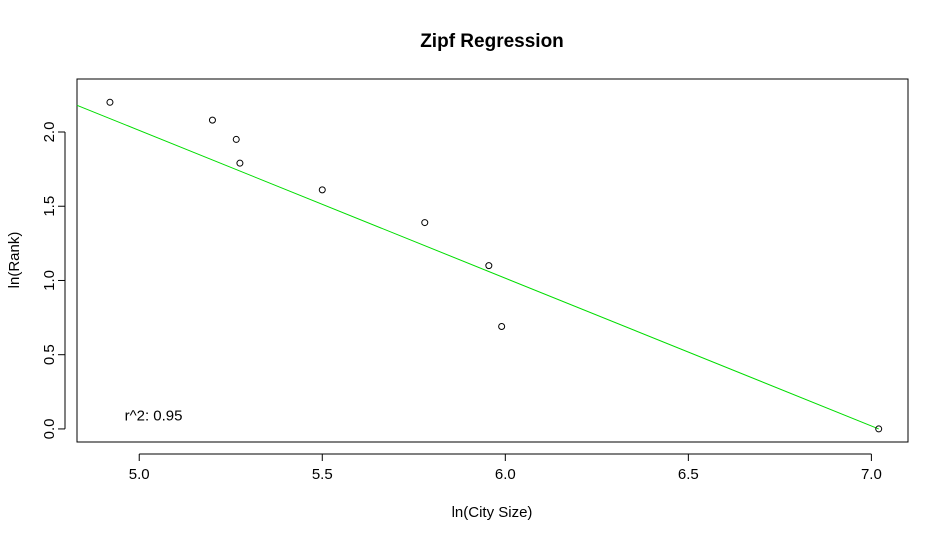  Describe the element at coordinates (49, 132) in the screenshot. I see `y-tick-label: 2.0` at that location.